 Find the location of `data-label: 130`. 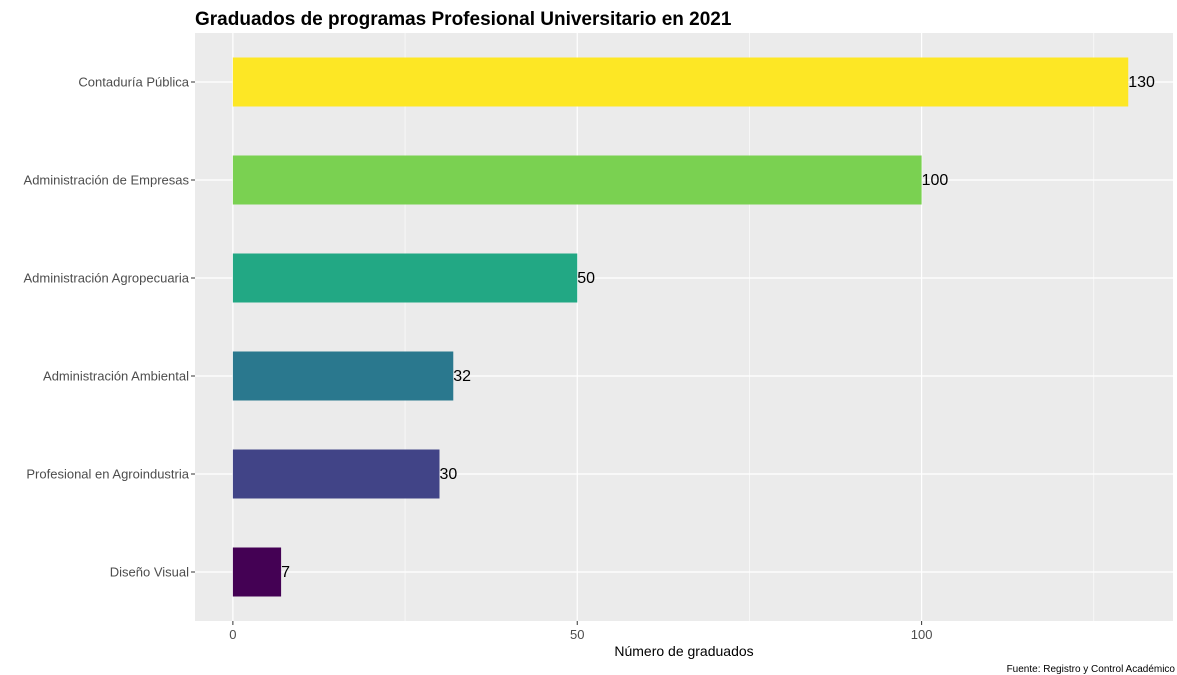

data-label: 130 is located at coordinates (1141, 82).